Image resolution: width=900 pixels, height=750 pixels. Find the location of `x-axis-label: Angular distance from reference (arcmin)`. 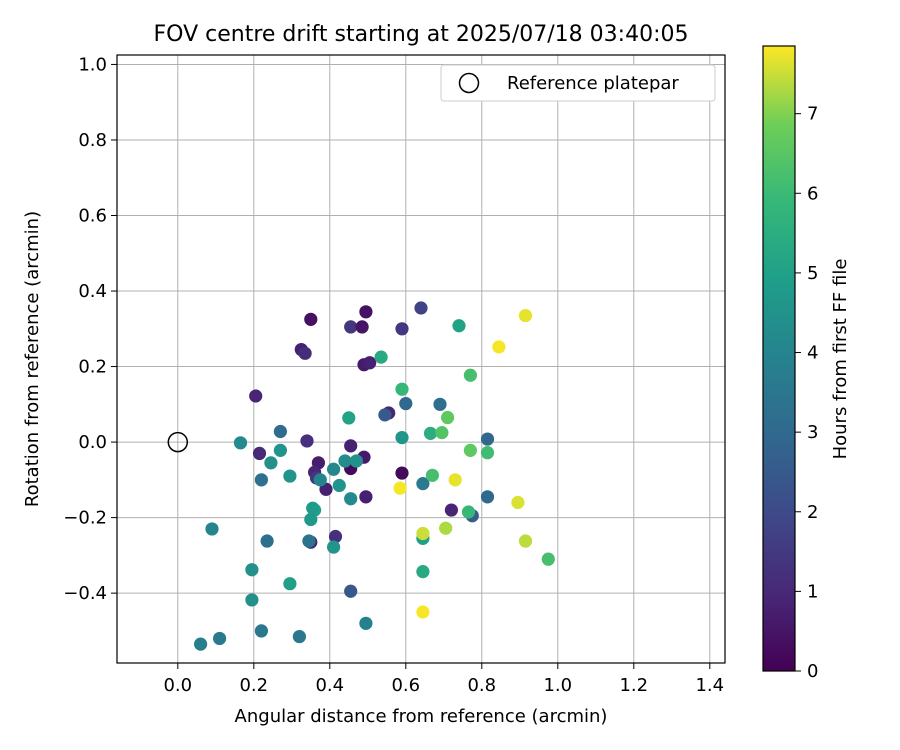

x-axis-label: Angular distance from reference (arcmin) is located at coordinates (421, 716).